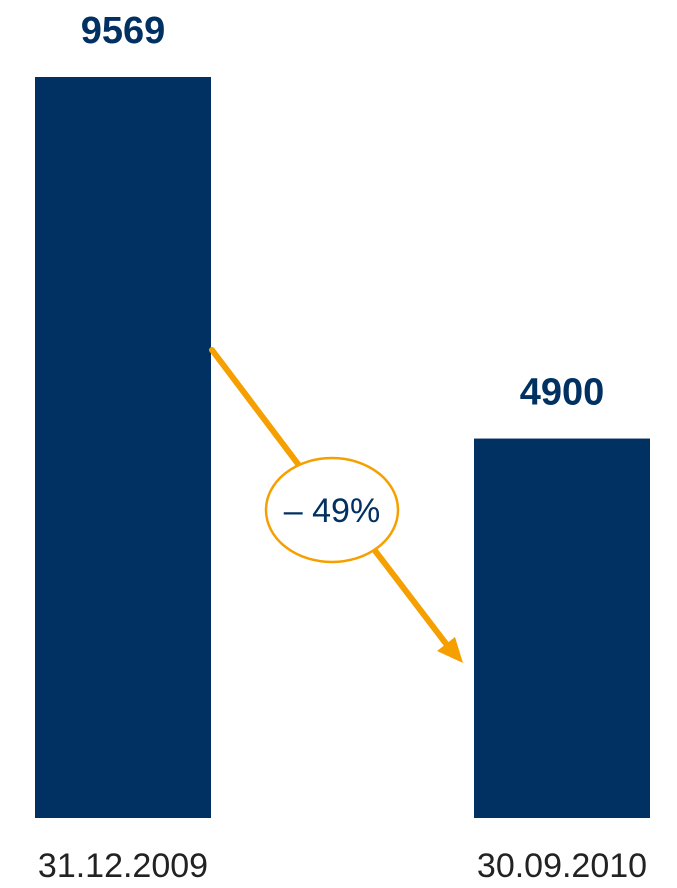  I want to click on category-labels-group: 31.12.2009 30.09.2010, so click(342, 866).